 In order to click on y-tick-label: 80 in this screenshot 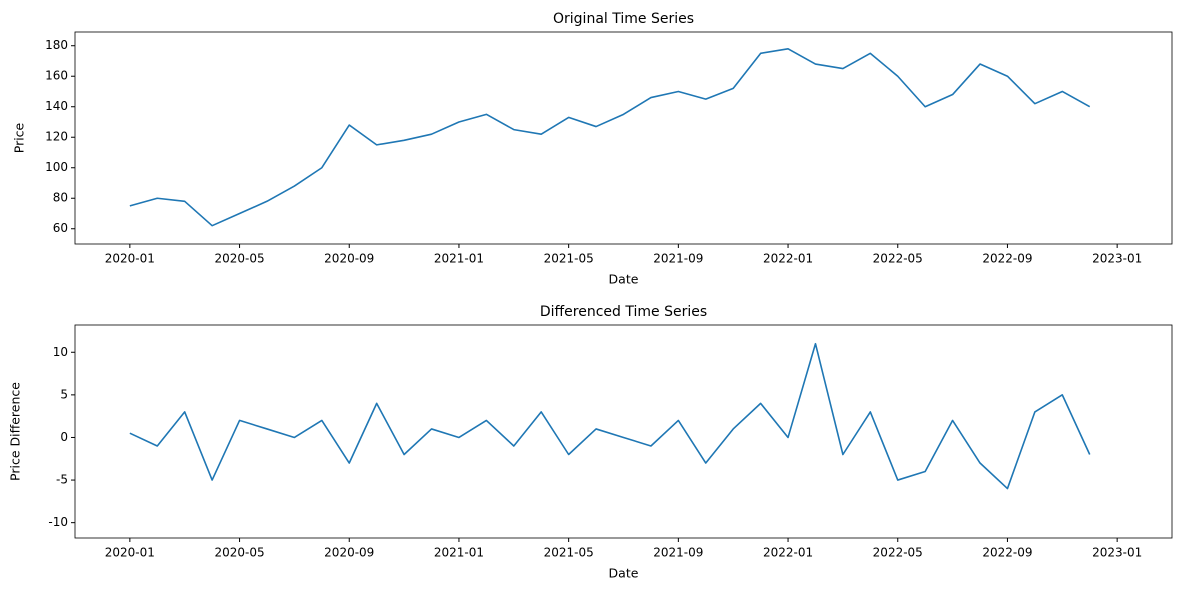, I will do `click(60, 198)`.